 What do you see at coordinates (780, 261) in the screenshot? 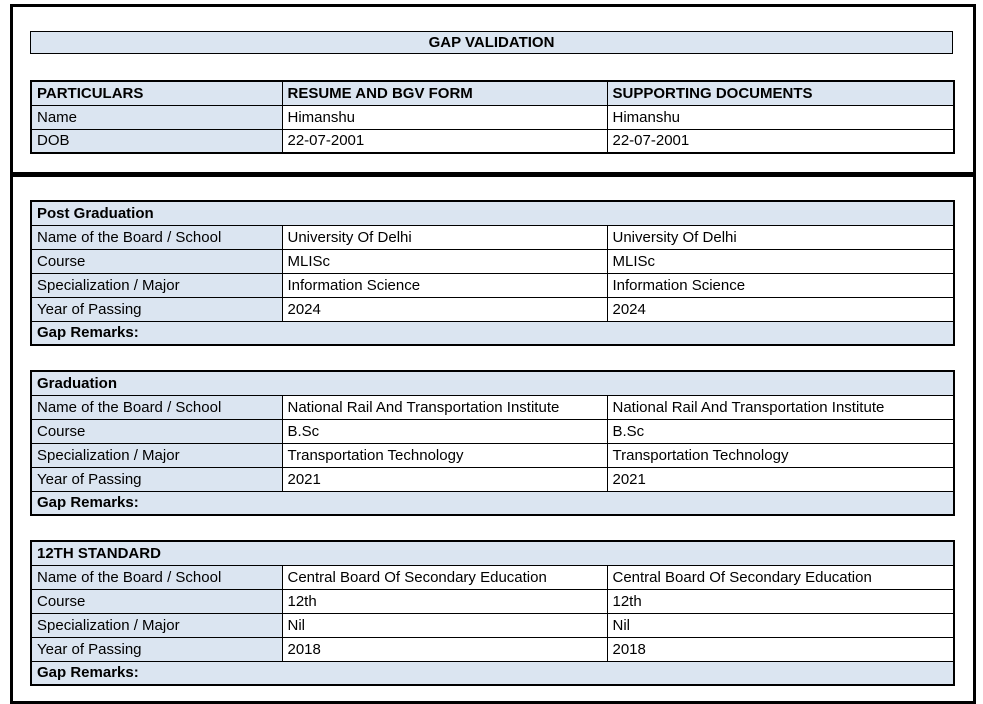
I see `supporting-value: MLISc` at bounding box center [780, 261].